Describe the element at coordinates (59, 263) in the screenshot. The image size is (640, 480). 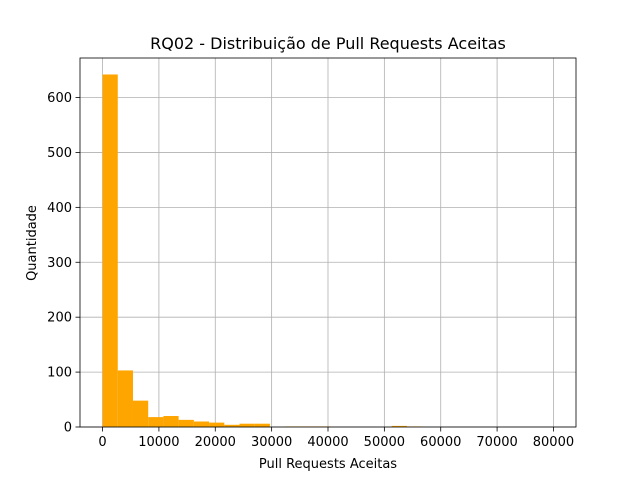
I see `y-tick-label: 300` at that location.